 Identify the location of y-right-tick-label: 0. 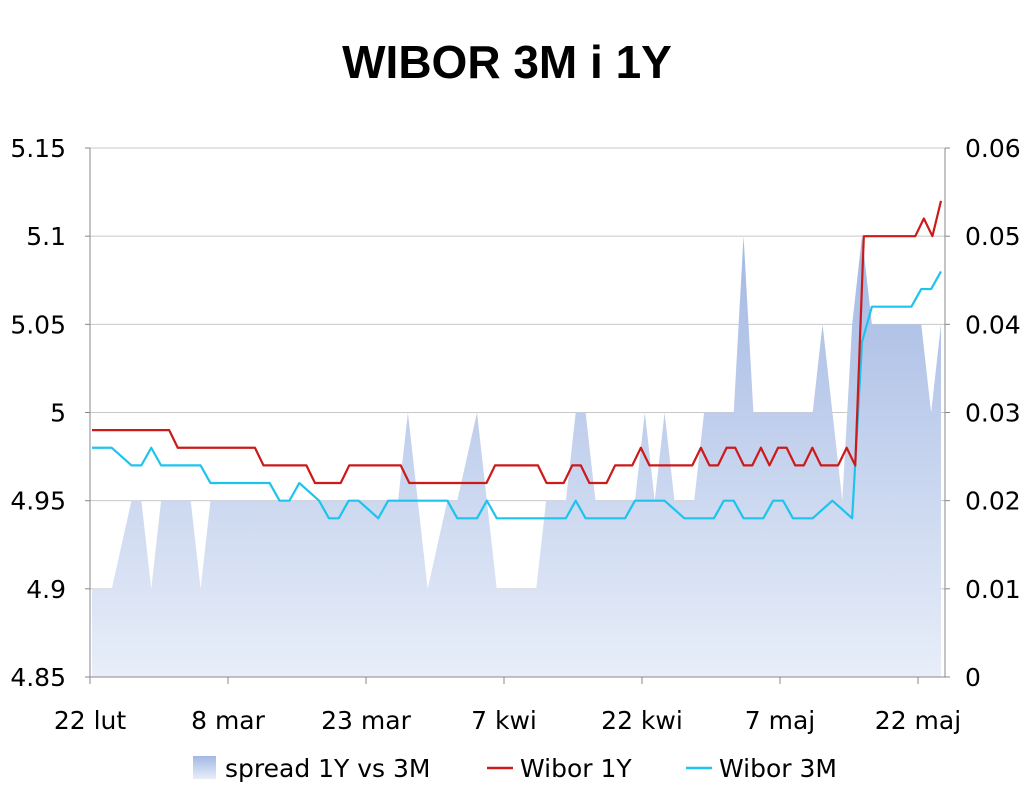
(973, 677).